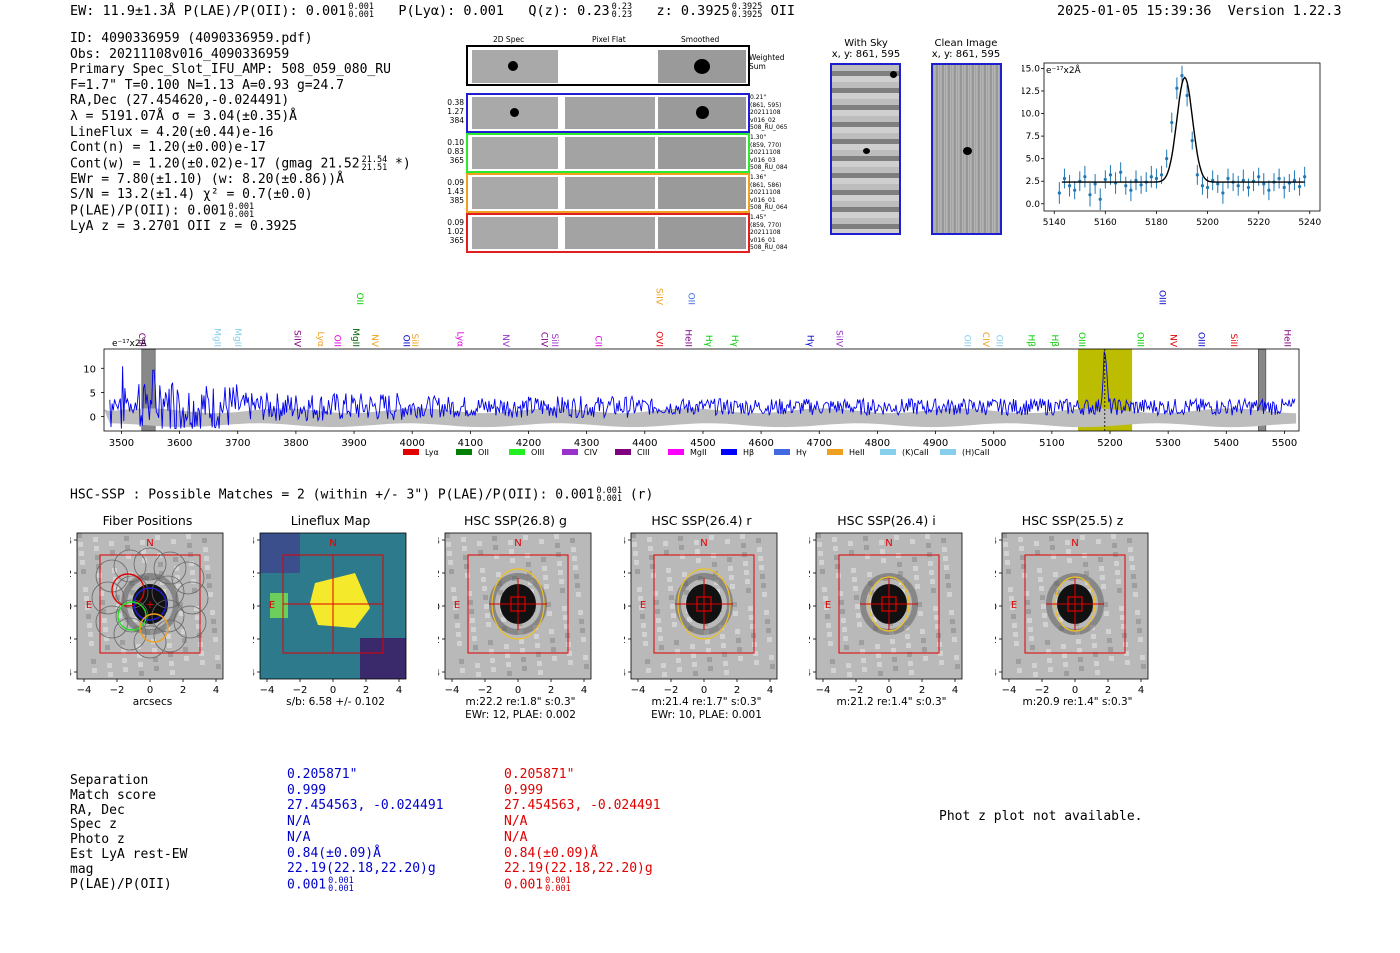  What do you see at coordinates (769, 232) in the screenshot?
I see `cutout-row-meta: 1.45" (859, 770) 20211108 v016_01 508_RU_084` at bounding box center [769, 232].